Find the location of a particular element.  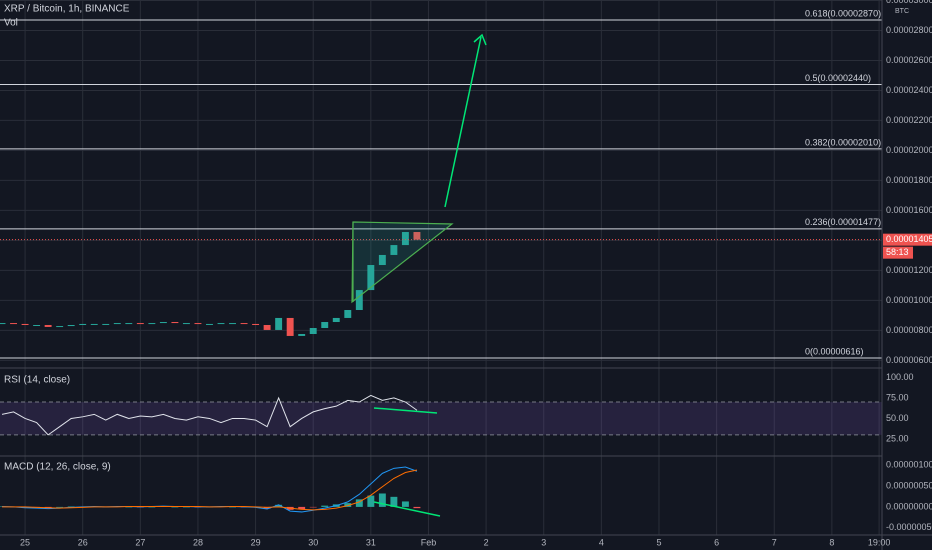

y-tick-label: 0.00002400 is located at coordinates (909, 90).